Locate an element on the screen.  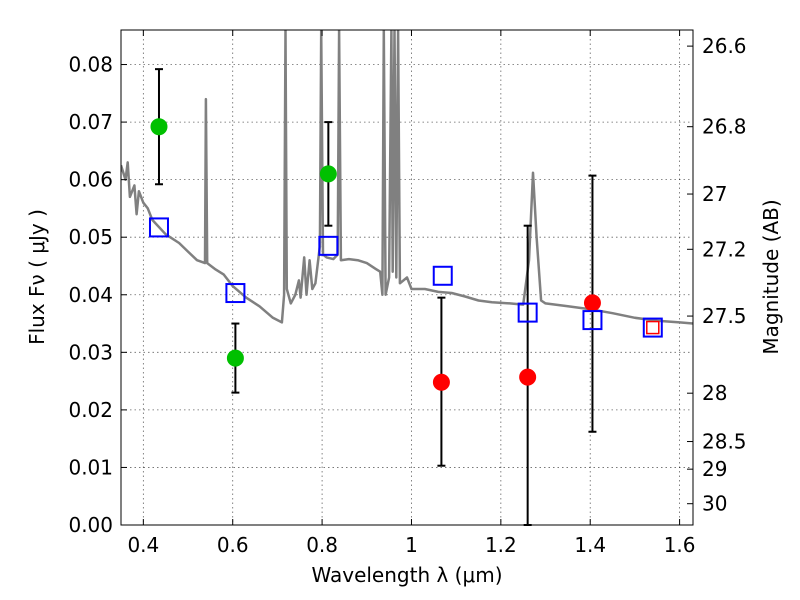
y-tick-label: 0.00 is located at coordinates (90, 525).